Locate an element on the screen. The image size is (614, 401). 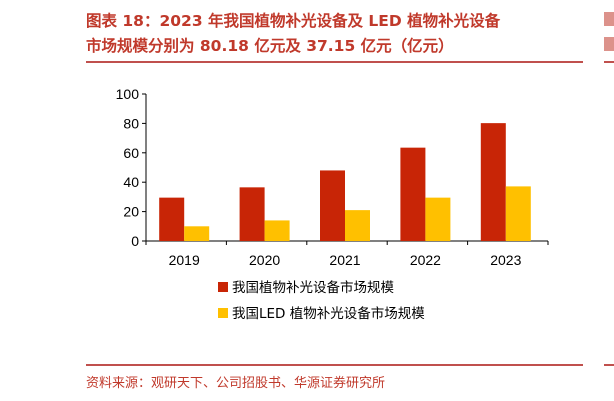
bar-total-market-2022 is located at coordinates (413, 194).